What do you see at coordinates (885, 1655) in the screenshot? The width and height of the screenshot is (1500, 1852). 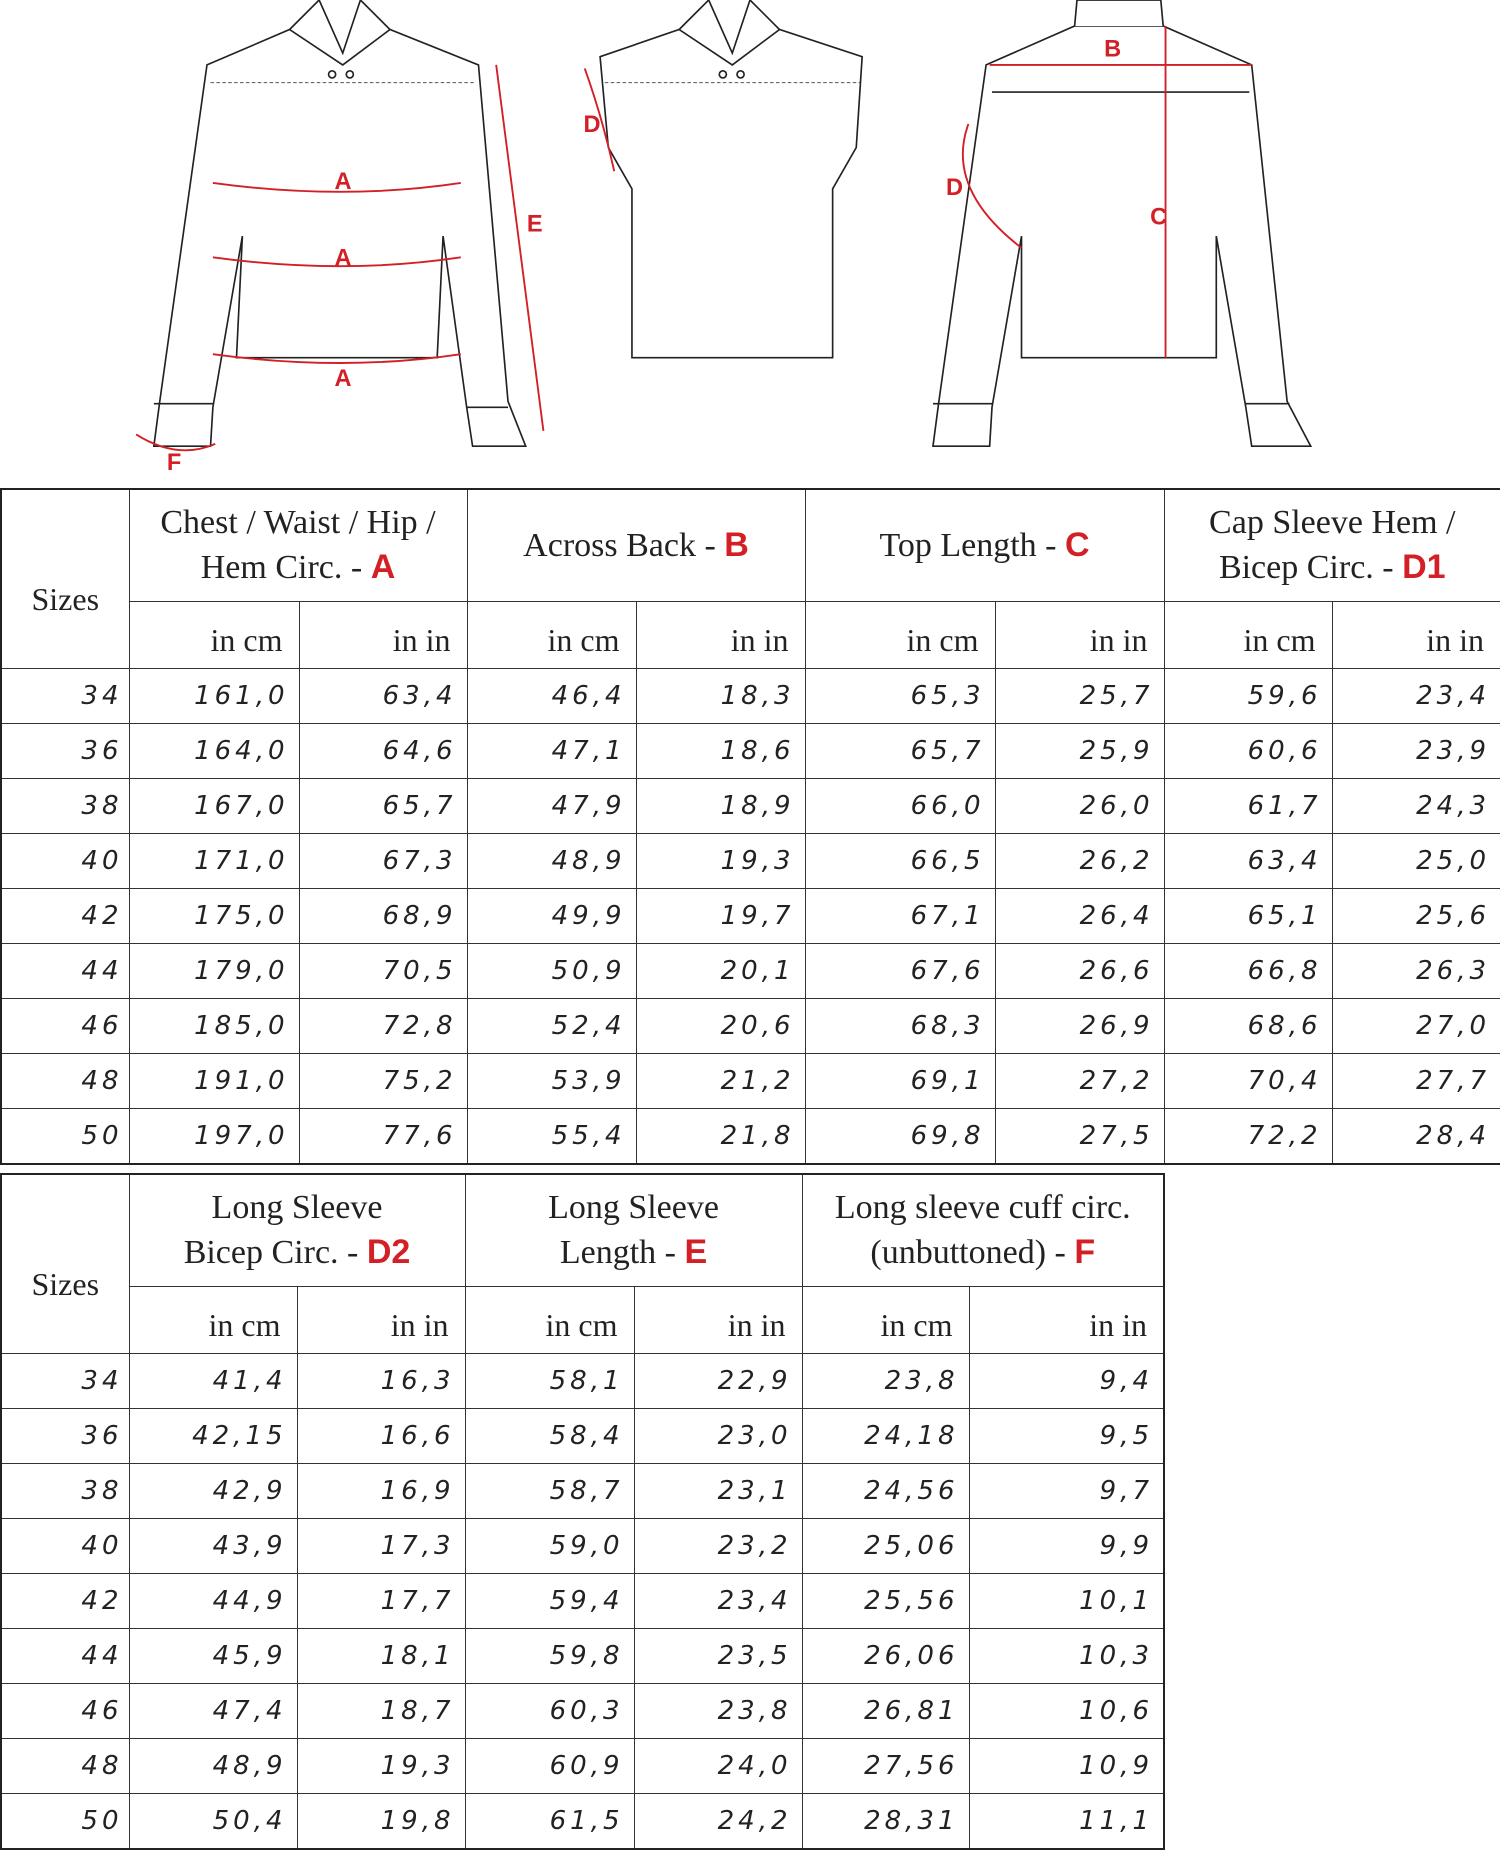 I see `value-cell: 26,06` at bounding box center [885, 1655].